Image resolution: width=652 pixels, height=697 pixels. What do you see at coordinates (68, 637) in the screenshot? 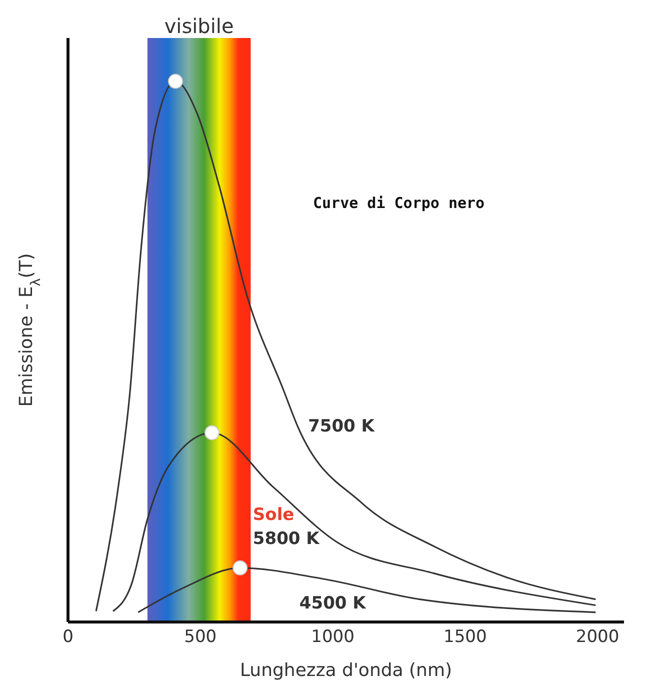
I see `x-tick-label: 0` at bounding box center [68, 637].